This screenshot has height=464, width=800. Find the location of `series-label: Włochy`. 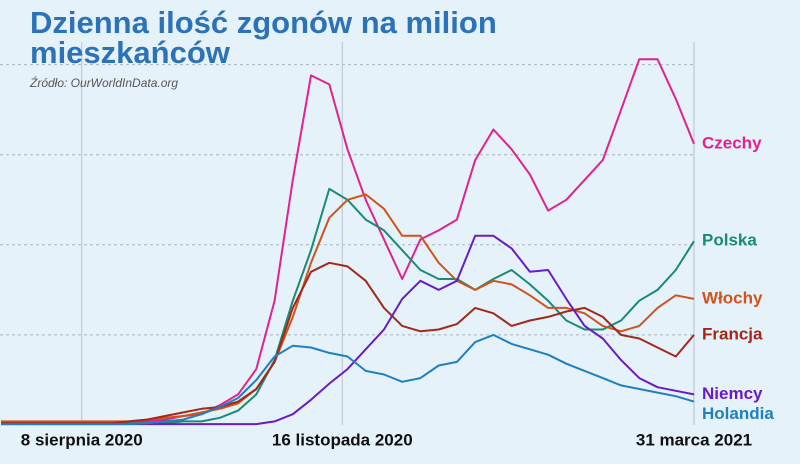

series-label: Włochy is located at coordinates (732, 297).